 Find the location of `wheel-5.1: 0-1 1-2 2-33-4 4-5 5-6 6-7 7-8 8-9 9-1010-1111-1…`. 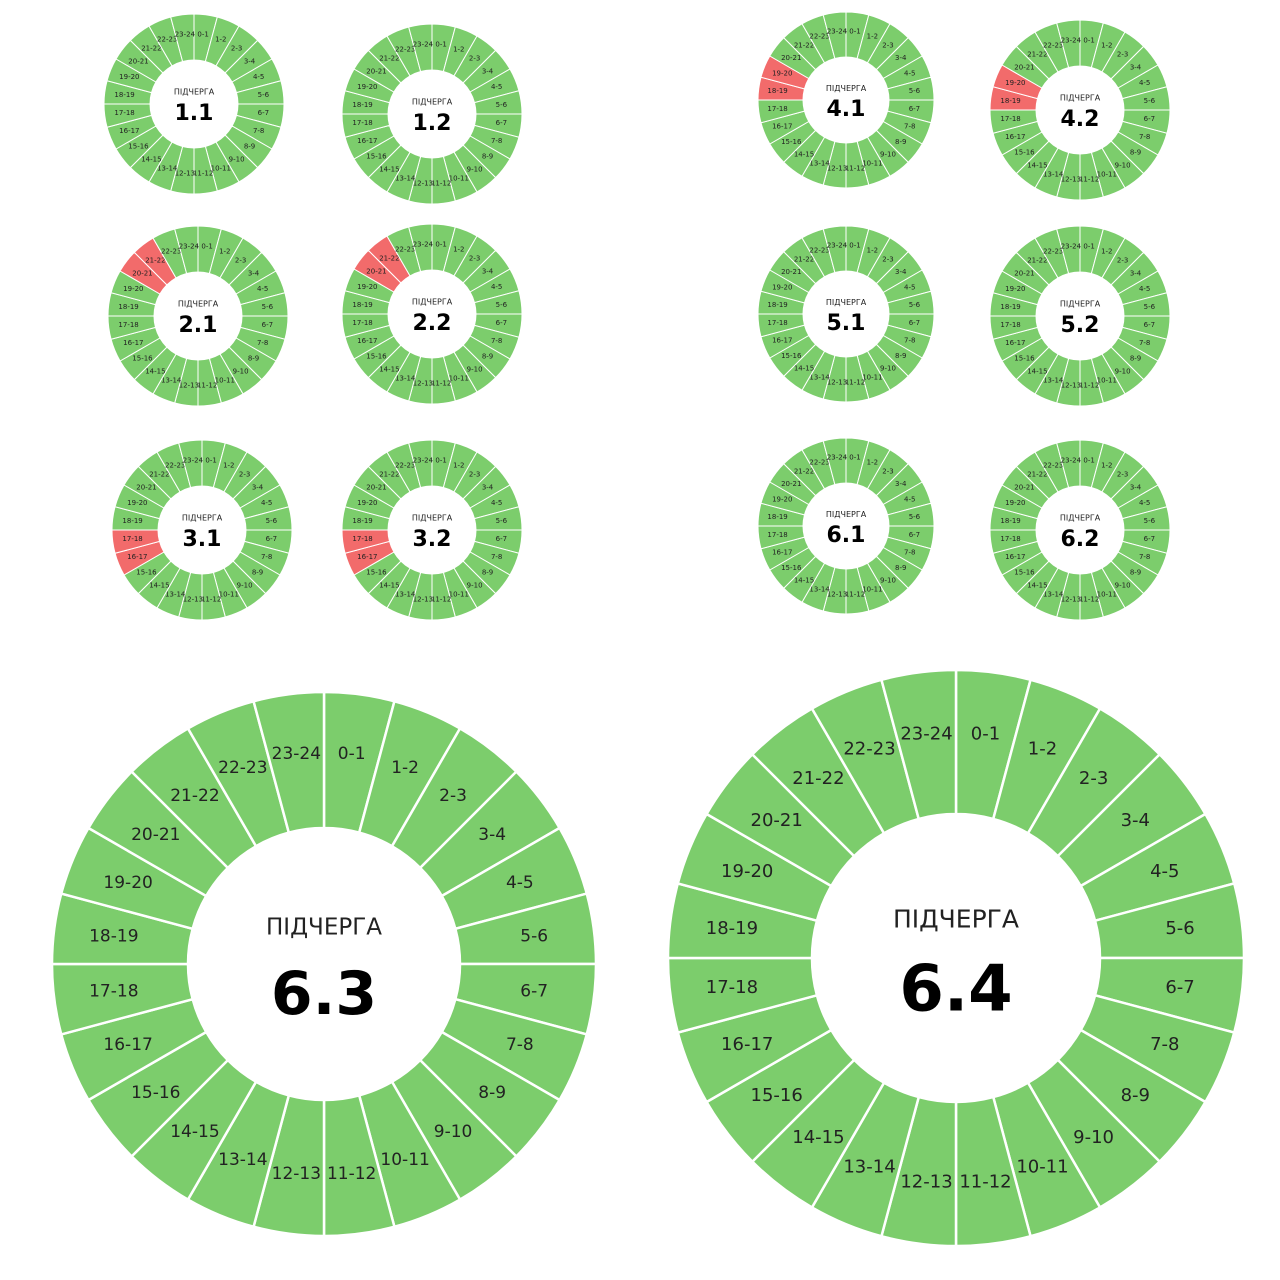

wheel-5.1: 0-1 1-2 2-33-4 4-5 5-6 6-7 7-8 8-9 9-1010-1111-1… is located at coordinates (846, 314).